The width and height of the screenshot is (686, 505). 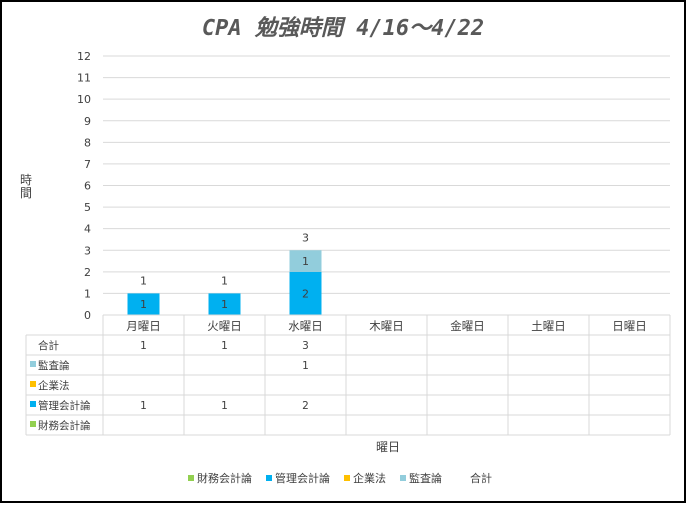 I want to click on table-row-label: 監査論, so click(x=54, y=365).